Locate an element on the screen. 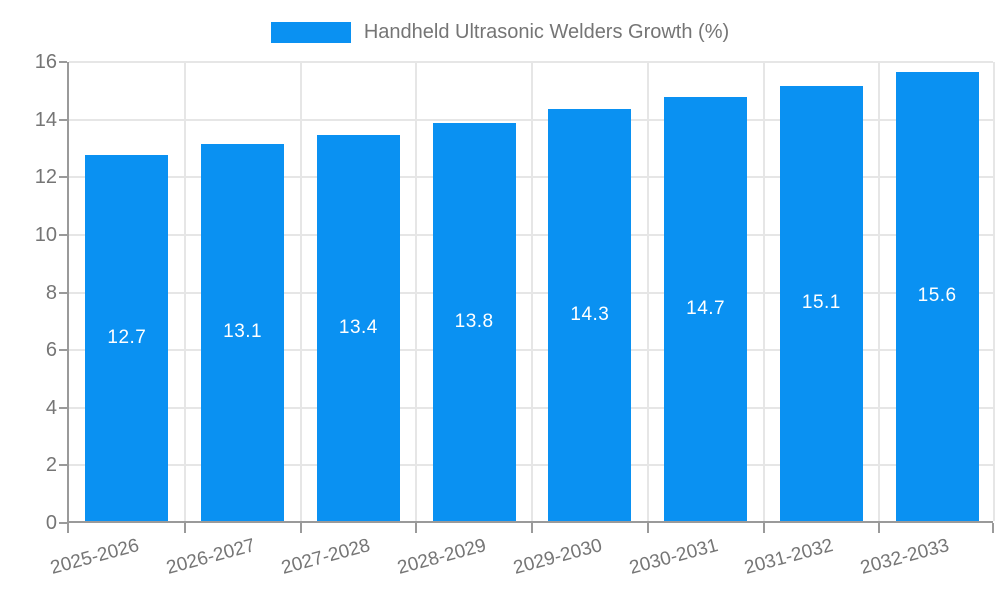 The height and width of the screenshot is (616, 1000). y-axis-label: 10 is located at coordinates (45, 234).